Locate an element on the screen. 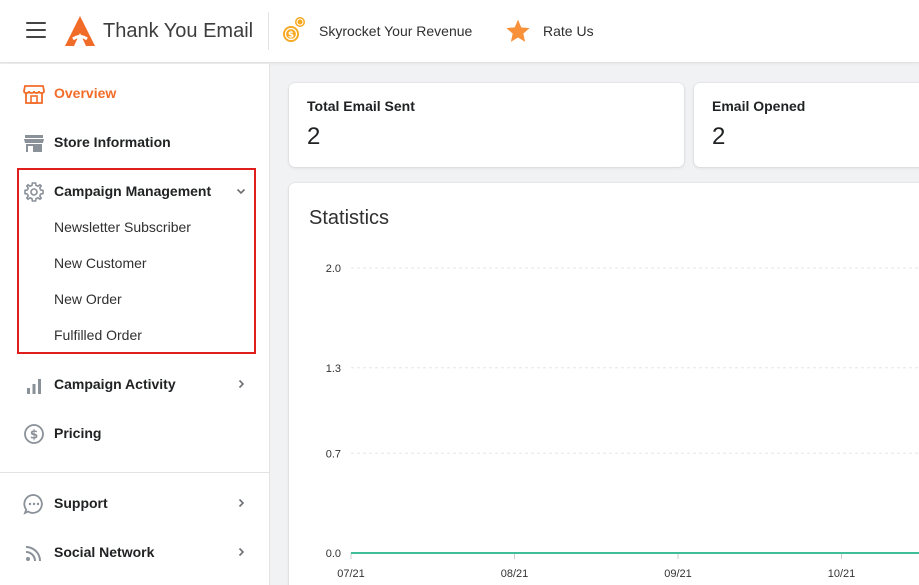  sub-item-new-order: New Order is located at coordinates (88, 299).